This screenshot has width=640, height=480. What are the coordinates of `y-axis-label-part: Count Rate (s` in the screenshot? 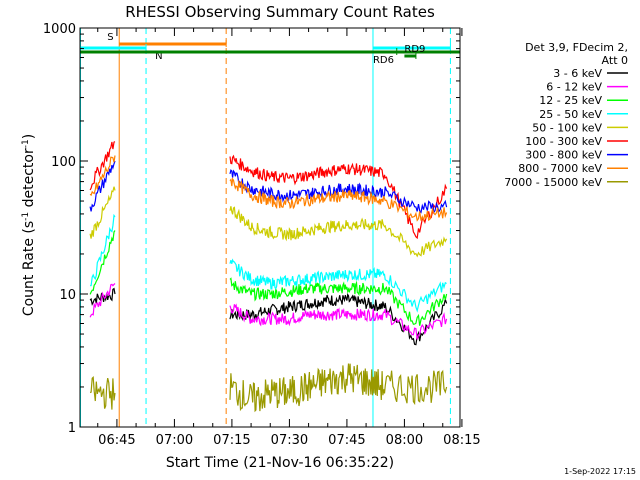 It's located at (29, 268).